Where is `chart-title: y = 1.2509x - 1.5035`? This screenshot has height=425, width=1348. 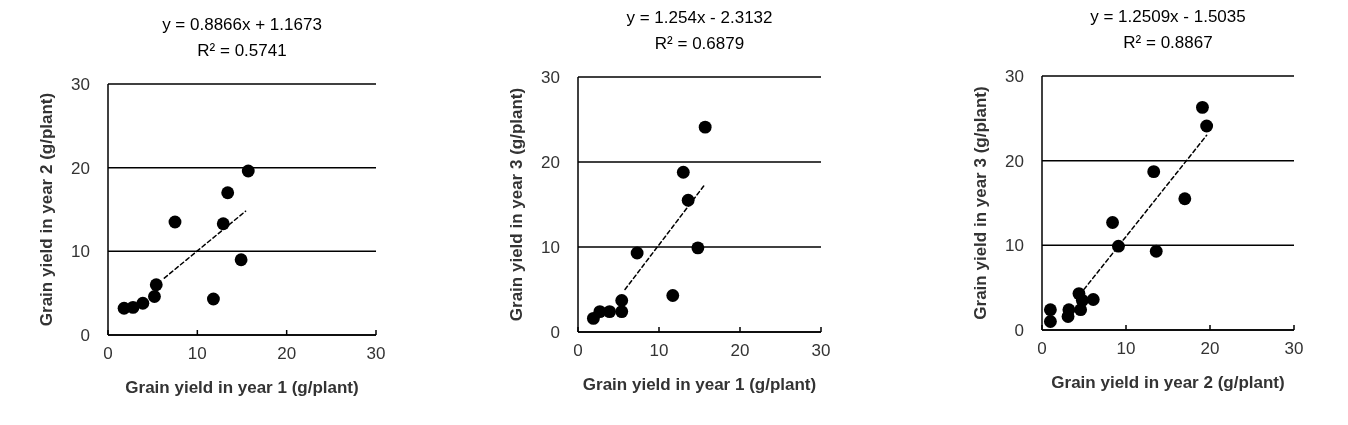
chart-title: y = 1.2509x - 1.5035 is located at coordinates (1168, 16).